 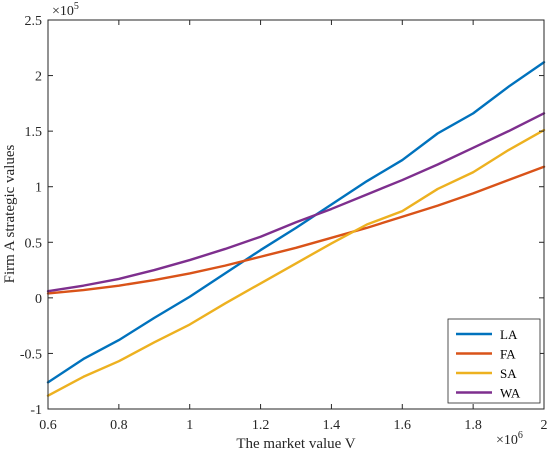 I want to click on x-tick-label: 1.6, so click(x=403, y=425).